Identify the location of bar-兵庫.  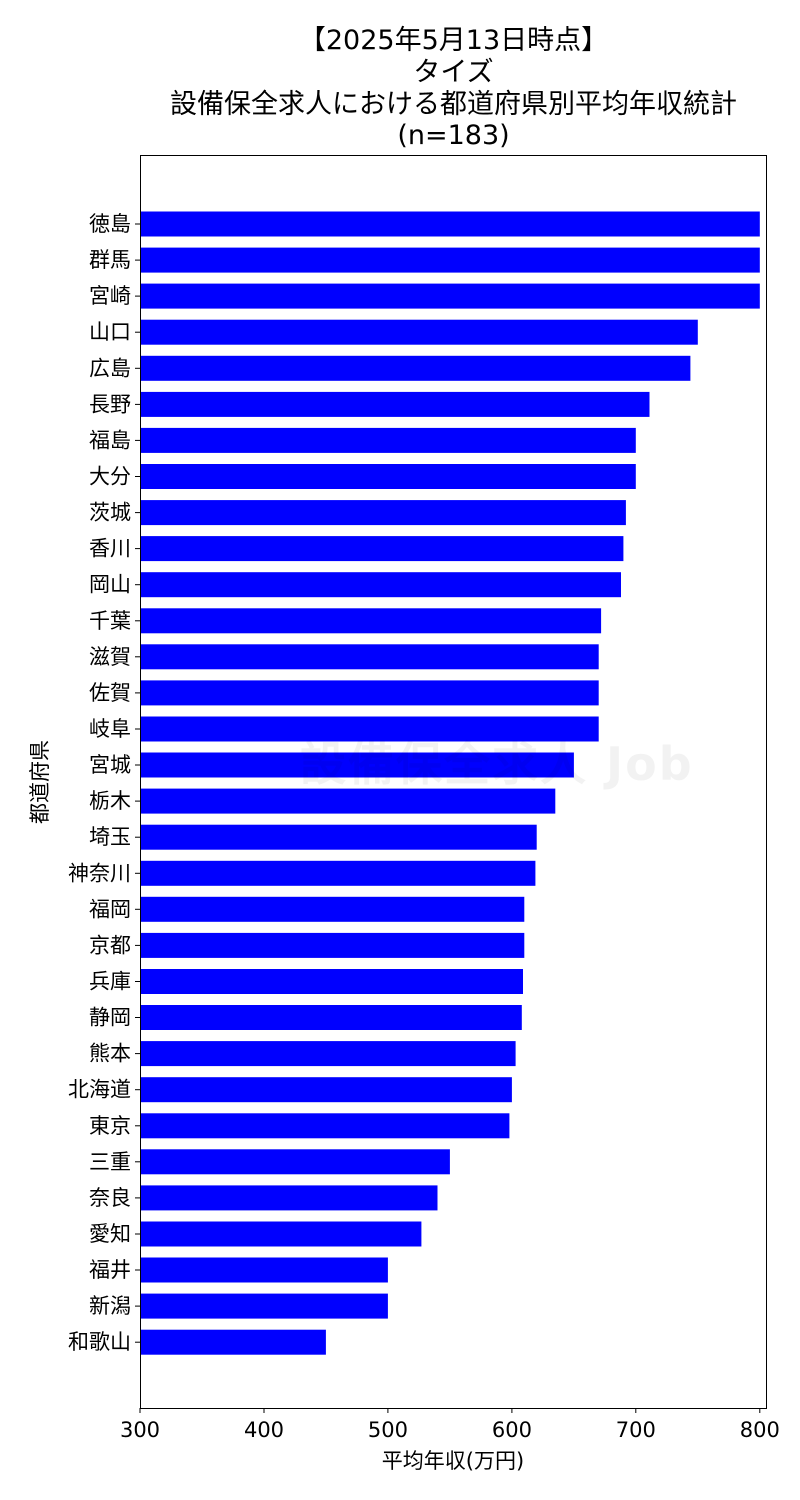
(331, 981).